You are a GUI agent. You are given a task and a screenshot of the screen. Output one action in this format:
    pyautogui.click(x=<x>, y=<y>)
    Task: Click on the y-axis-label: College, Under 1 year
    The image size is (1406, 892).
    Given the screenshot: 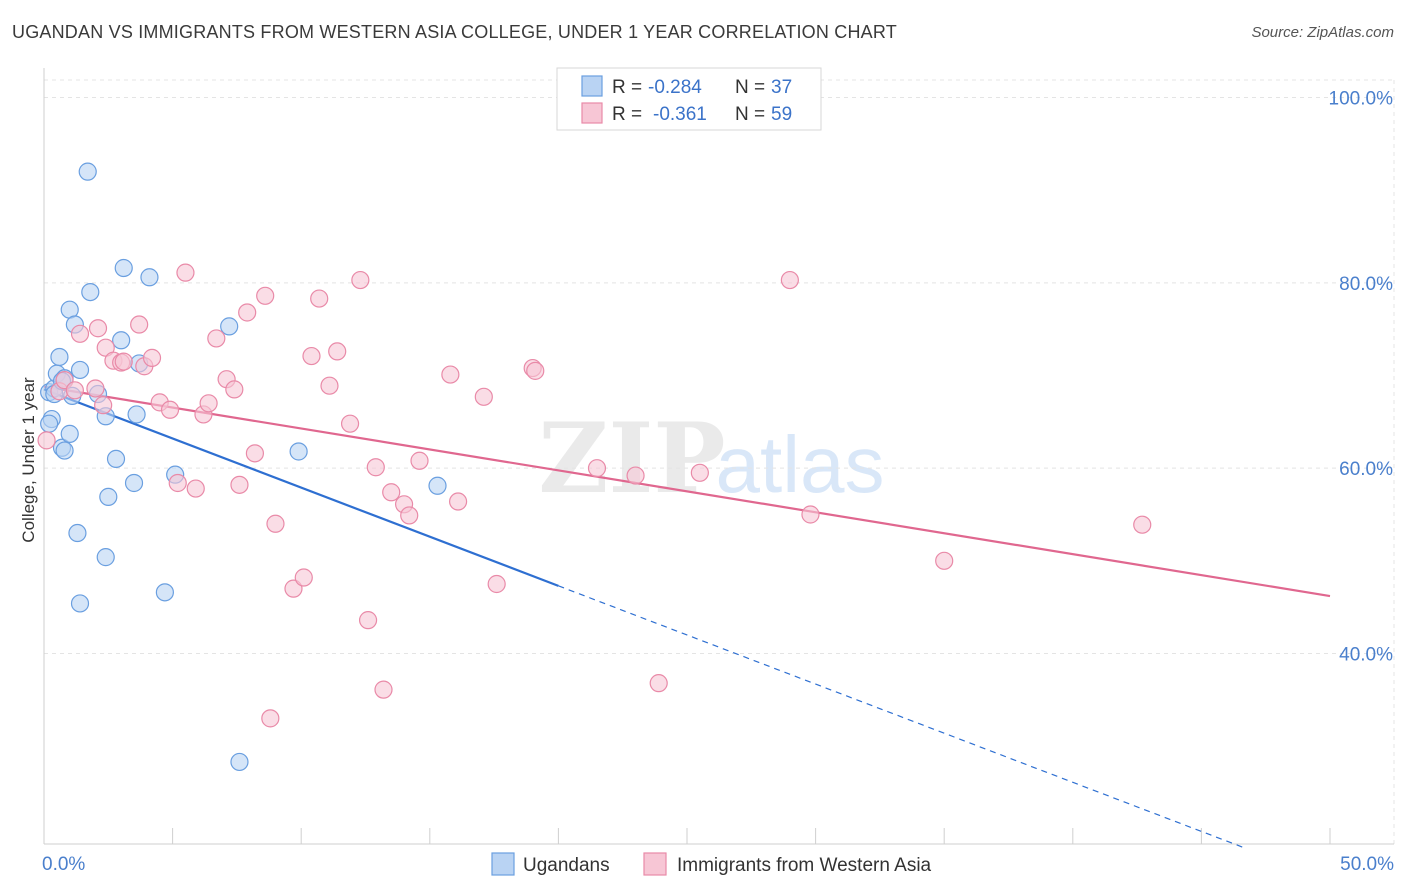 What is the action you would take?
    pyautogui.click(x=28, y=460)
    